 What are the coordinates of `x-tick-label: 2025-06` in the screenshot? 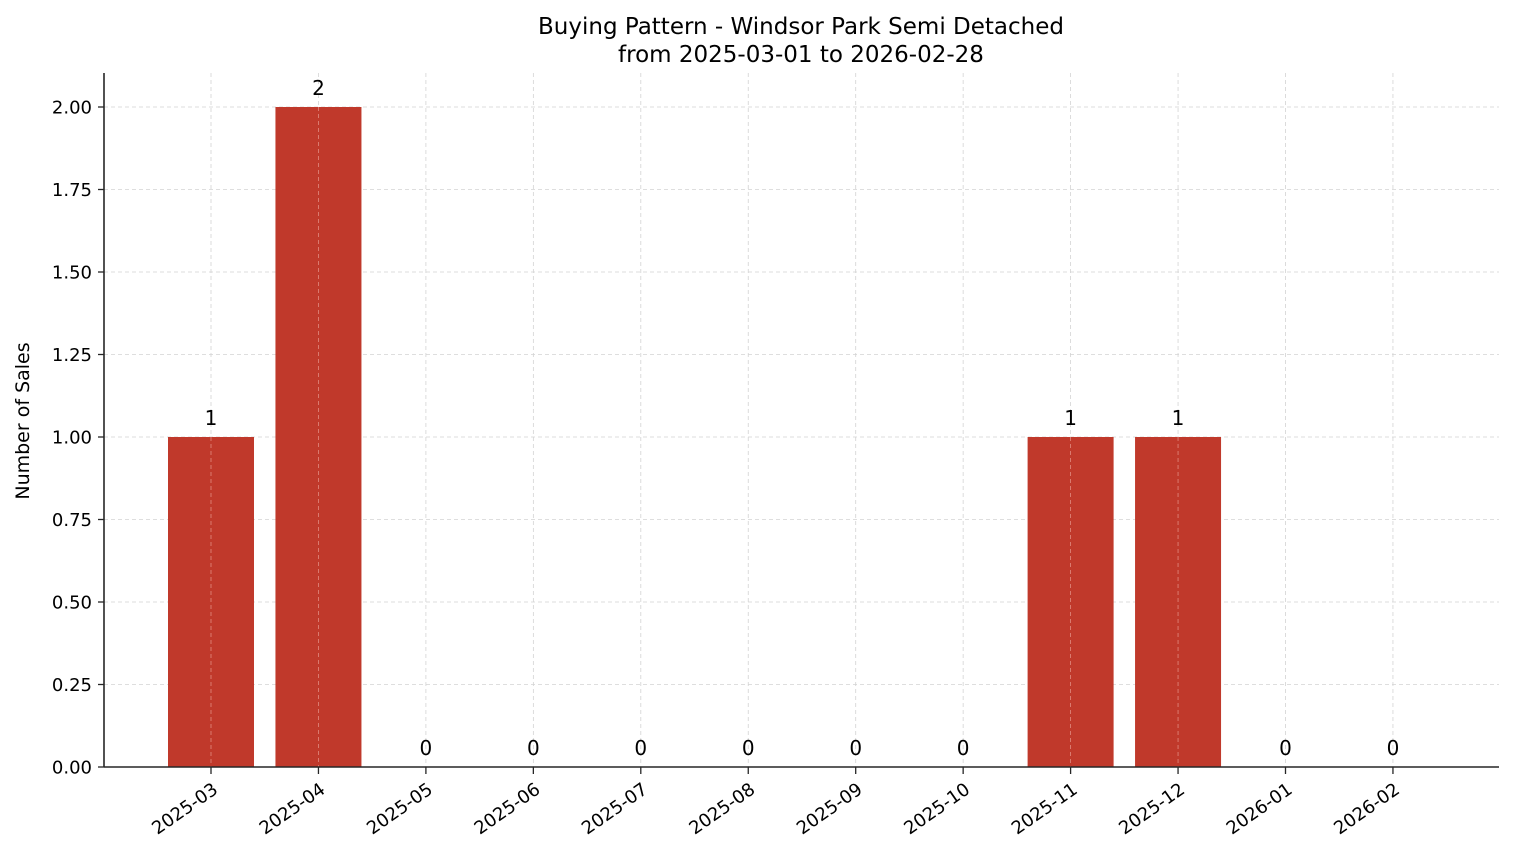 It's located at (508, 809).